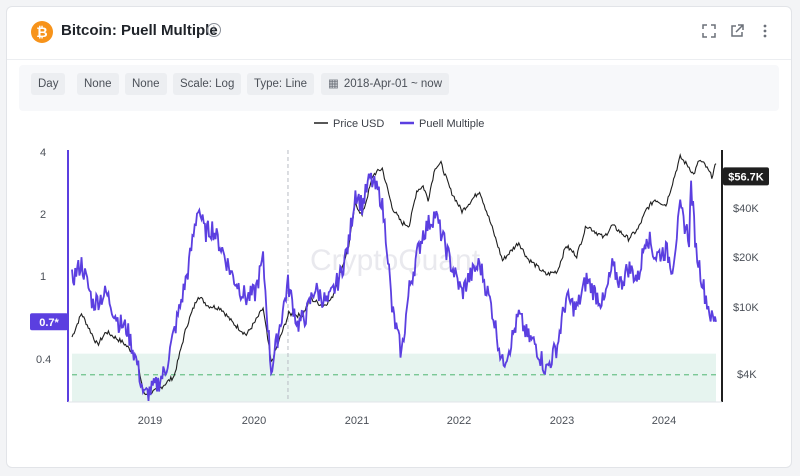  I want to click on header-divider, so click(399, 59).